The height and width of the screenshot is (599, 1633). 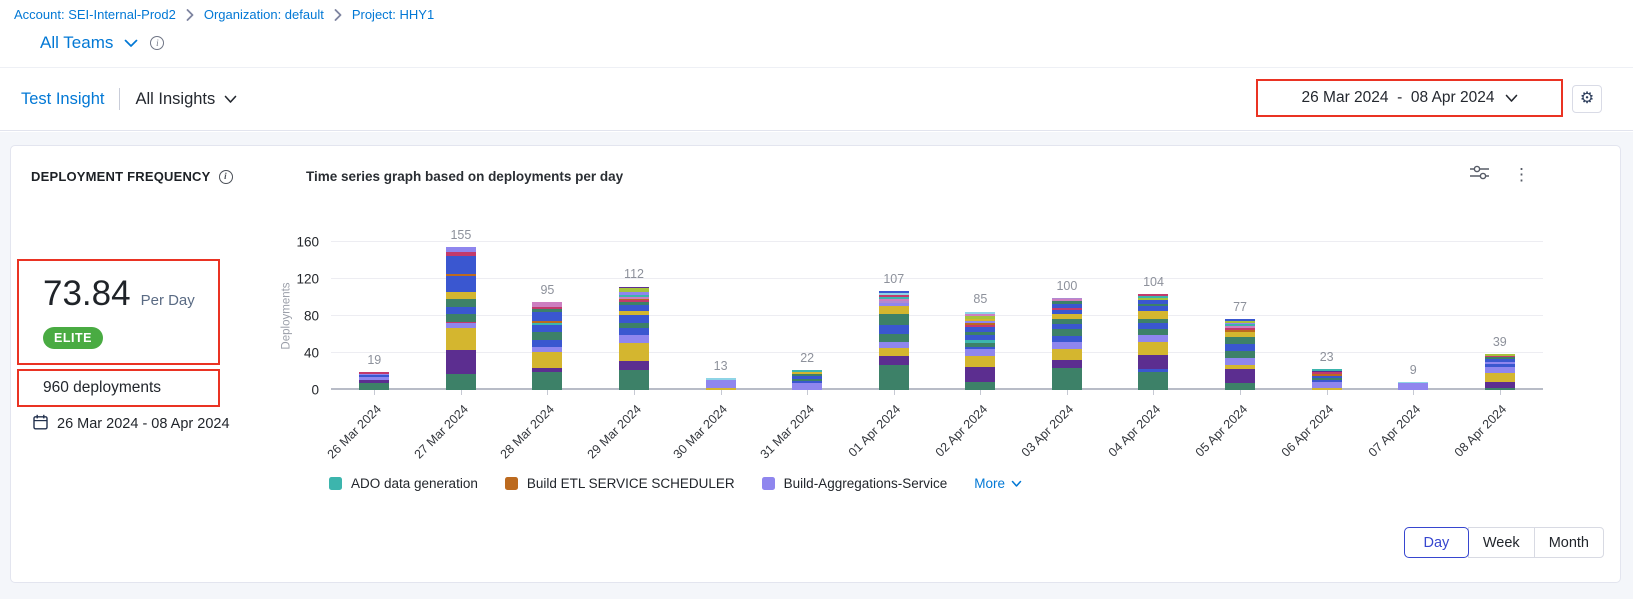 What do you see at coordinates (73, 338) in the screenshot?
I see `elite-badge: ELITE` at bounding box center [73, 338].